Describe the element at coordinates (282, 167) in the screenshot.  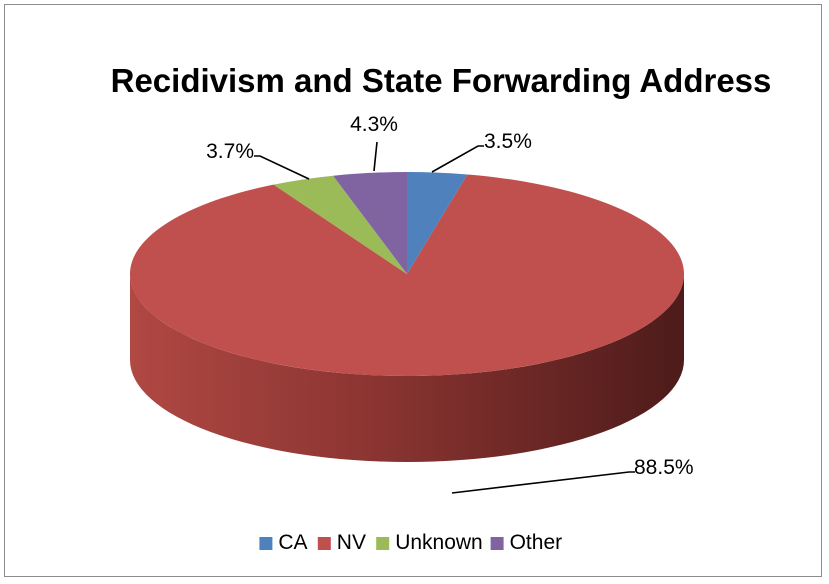
I see `leader-line-unknown` at that location.